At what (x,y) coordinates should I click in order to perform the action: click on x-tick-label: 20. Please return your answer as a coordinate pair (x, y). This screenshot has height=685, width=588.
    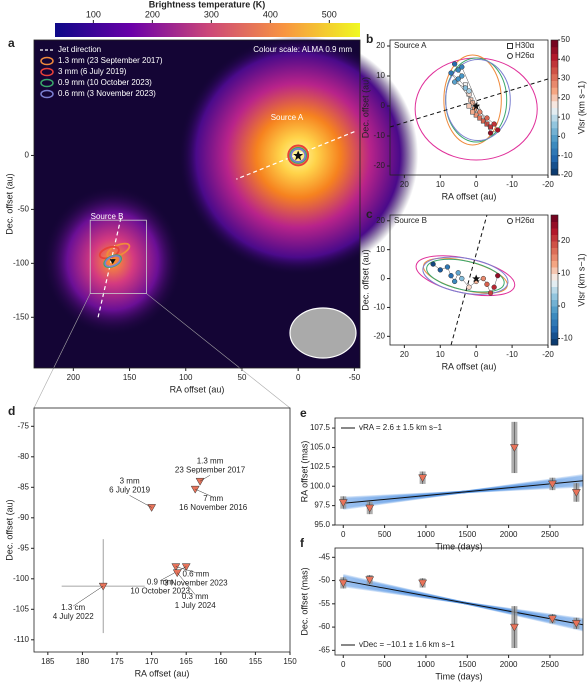
    Looking at the image, I should click on (404, 354).